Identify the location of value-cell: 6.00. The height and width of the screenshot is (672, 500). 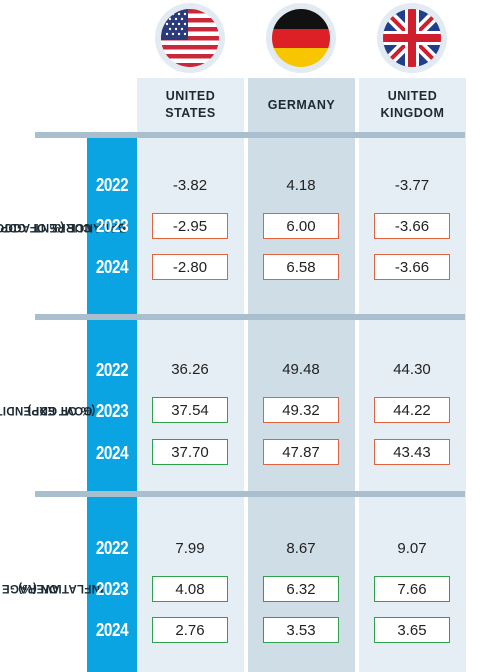
(301, 226).